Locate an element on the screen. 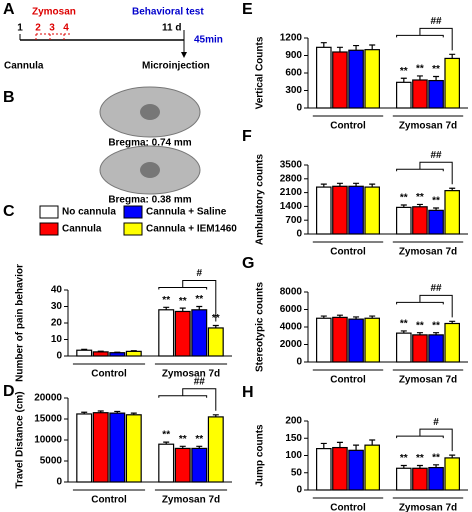 The height and width of the screenshot is (512, 472). y-tick-label: 20000 is located at coordinates (48, 398).